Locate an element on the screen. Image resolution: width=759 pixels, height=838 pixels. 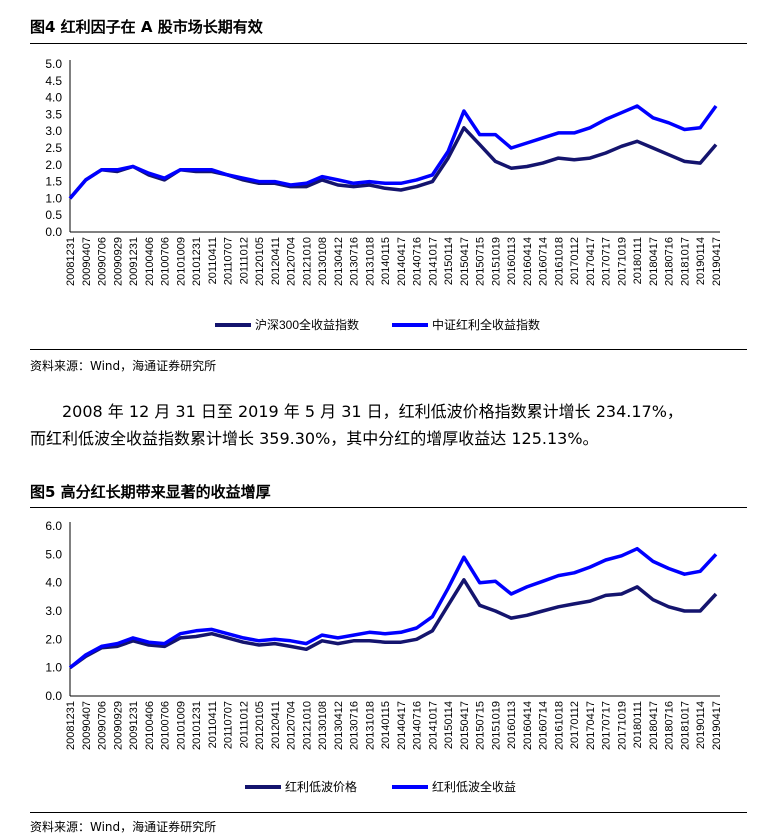
x-tick-label: 20161018 is located at coordinates (559, 725).